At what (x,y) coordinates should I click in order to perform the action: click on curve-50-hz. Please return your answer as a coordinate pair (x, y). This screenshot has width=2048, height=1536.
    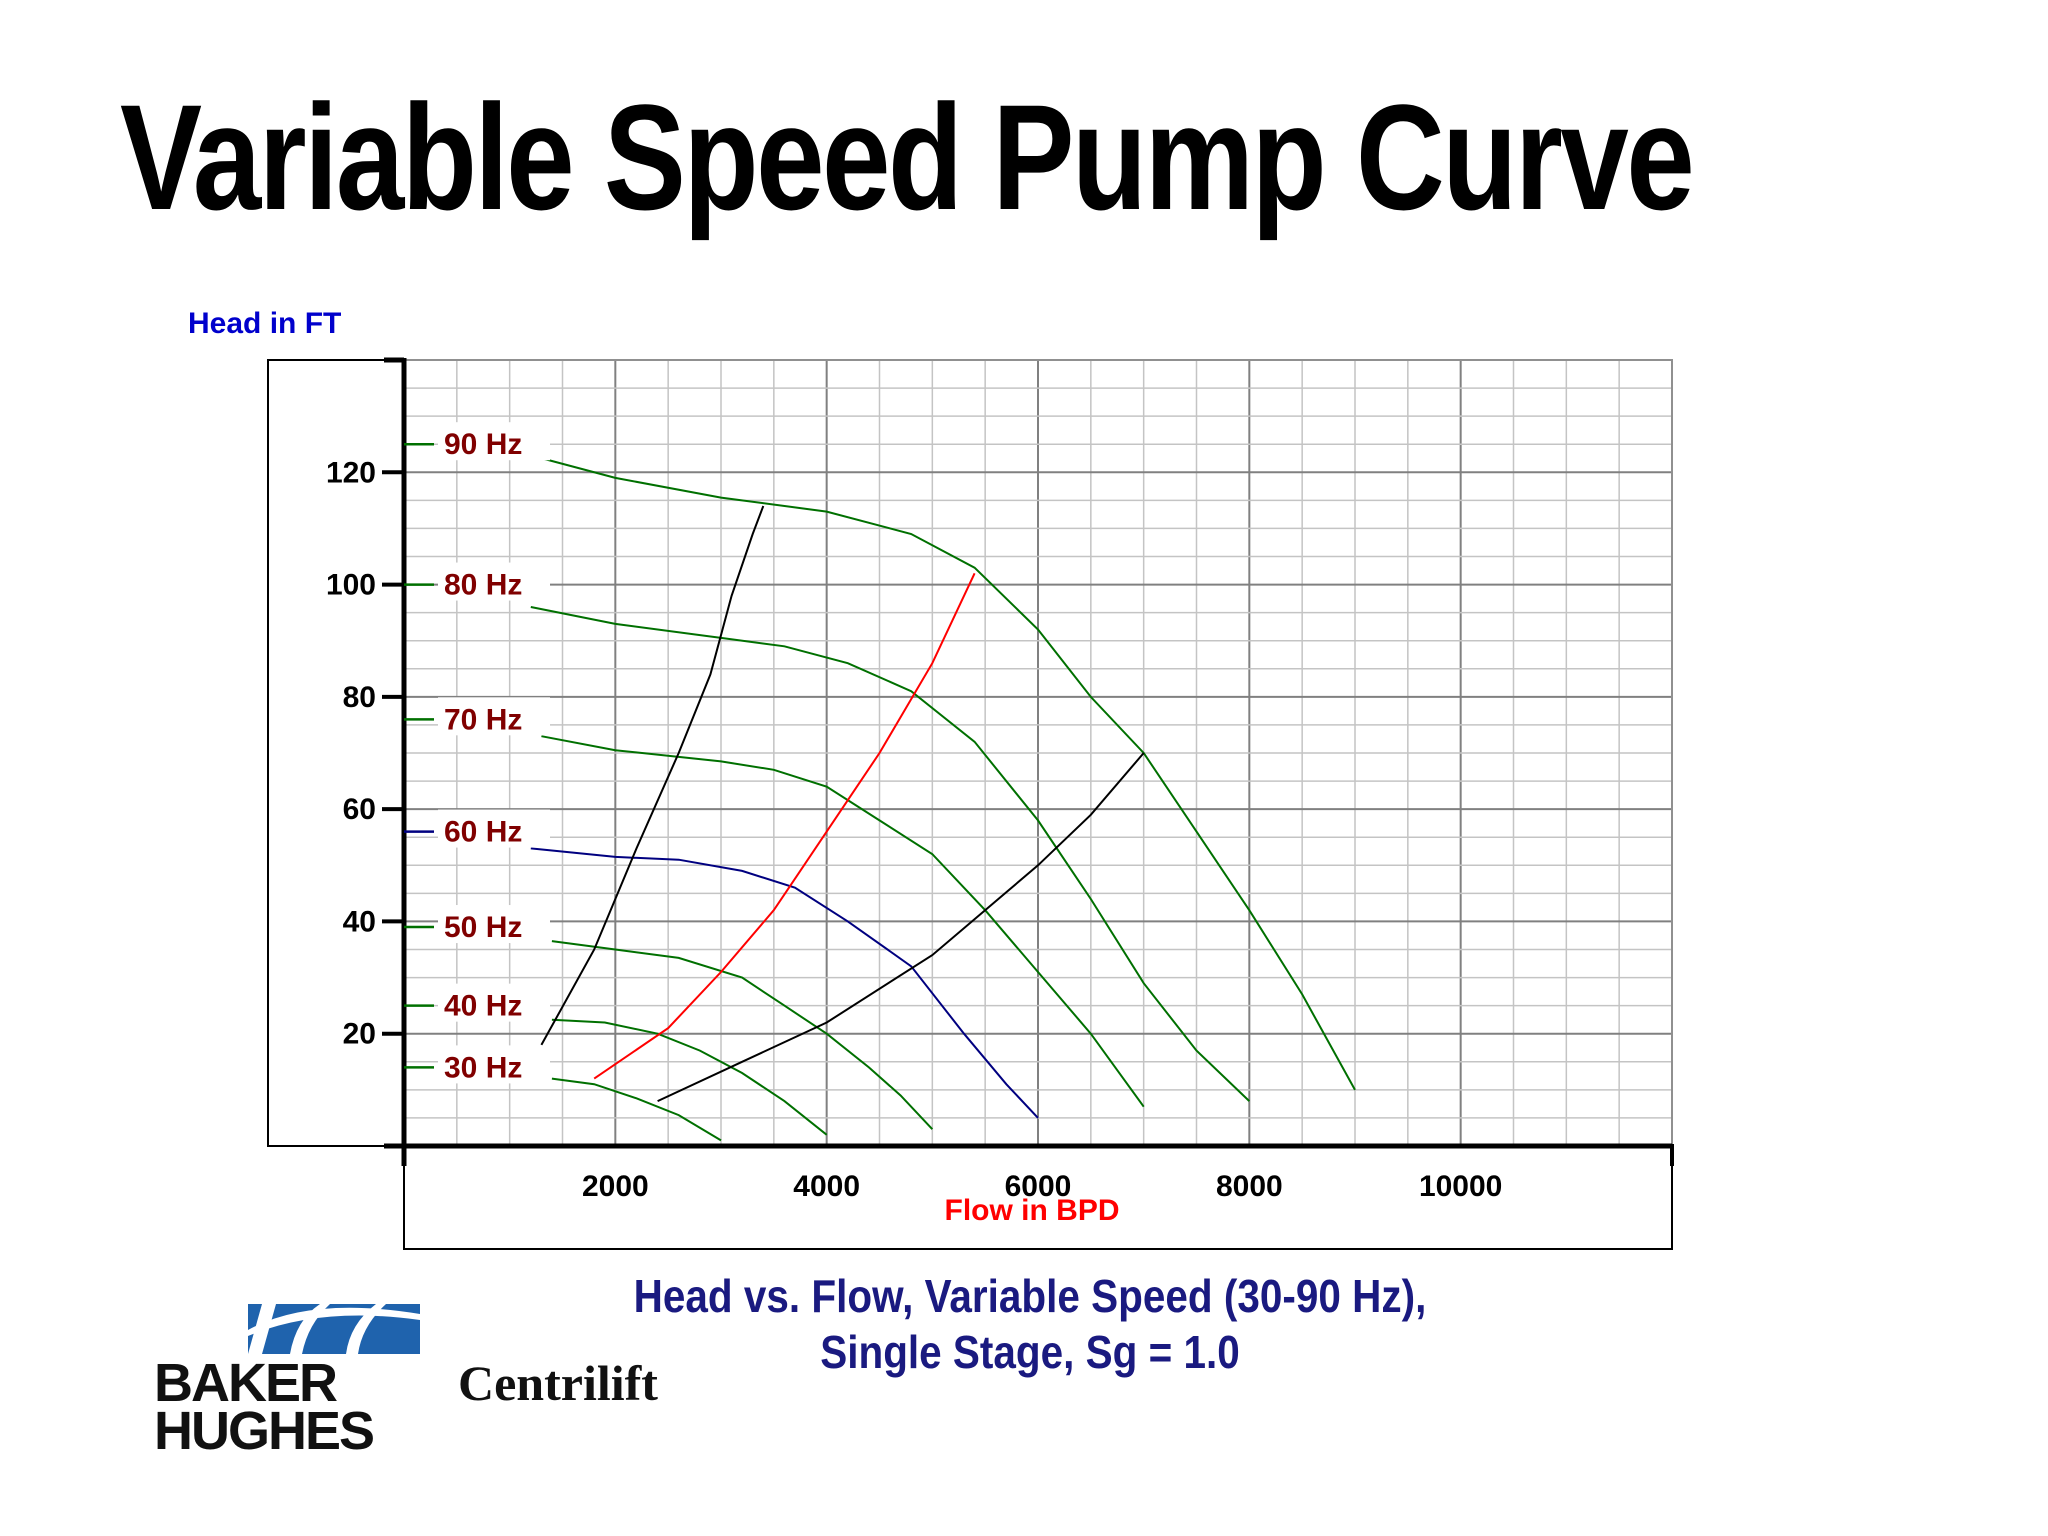
    Looking at the image, I should click on (742, 1035).